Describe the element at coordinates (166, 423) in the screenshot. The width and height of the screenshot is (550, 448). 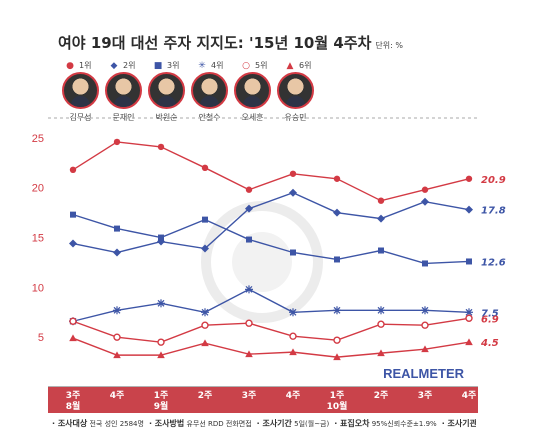
I see `footer-label: · 조사방법` at that location.